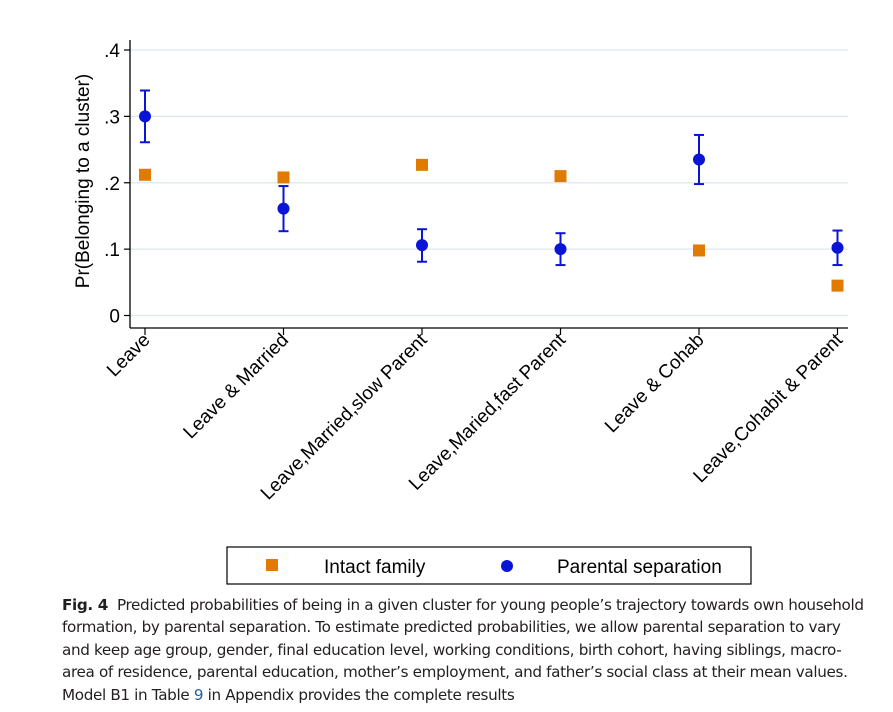  I want to click on x-tick-label: Leave & Married, so click(236, 386).